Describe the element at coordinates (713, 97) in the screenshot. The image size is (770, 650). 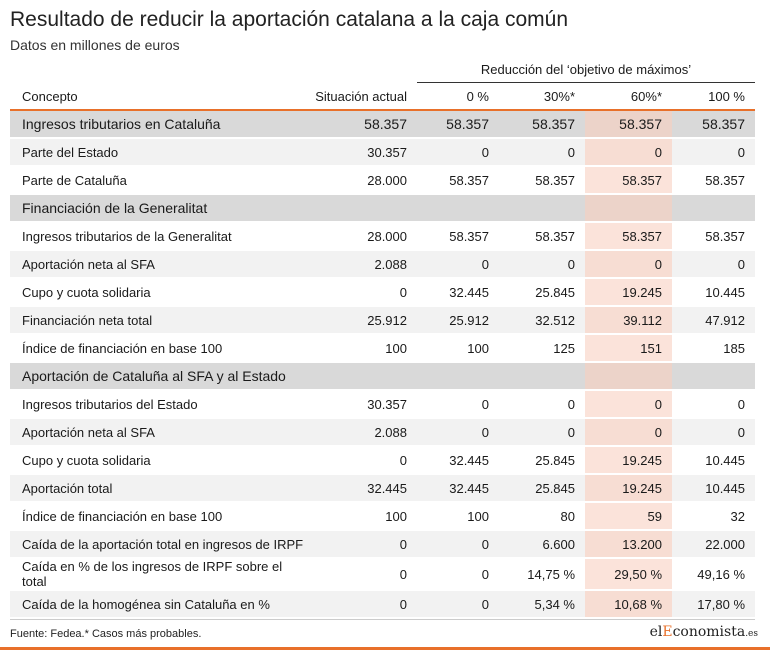
I see `column-header: 100 %` at that location.